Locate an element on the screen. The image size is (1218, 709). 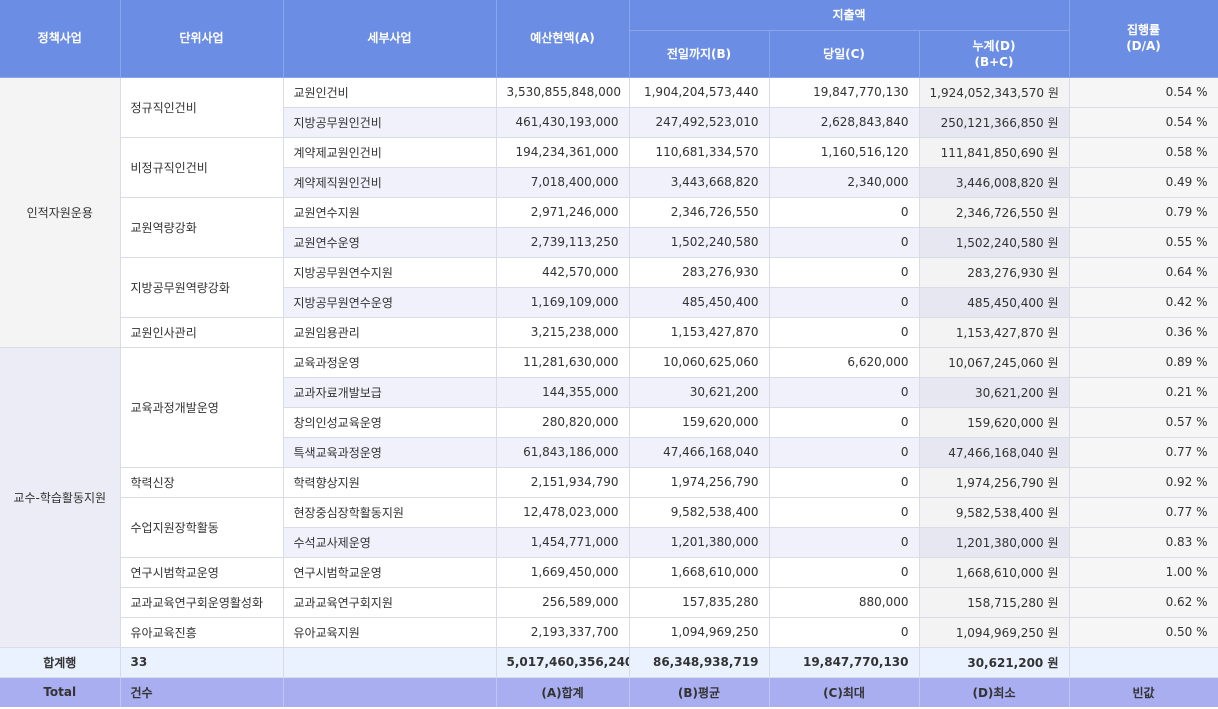
detail-cell: 지방공무원연수운영 is located at coordinates (390, 302).